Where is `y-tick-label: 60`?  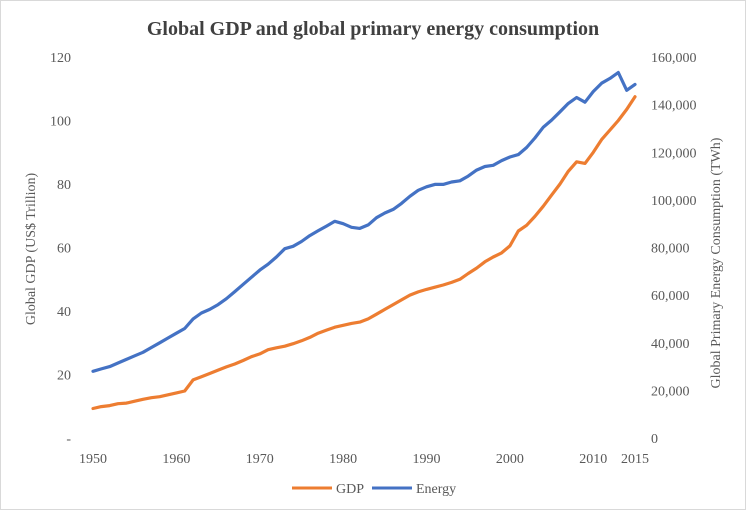
y-tick-label: 60 is located at coordinates (64, 249).